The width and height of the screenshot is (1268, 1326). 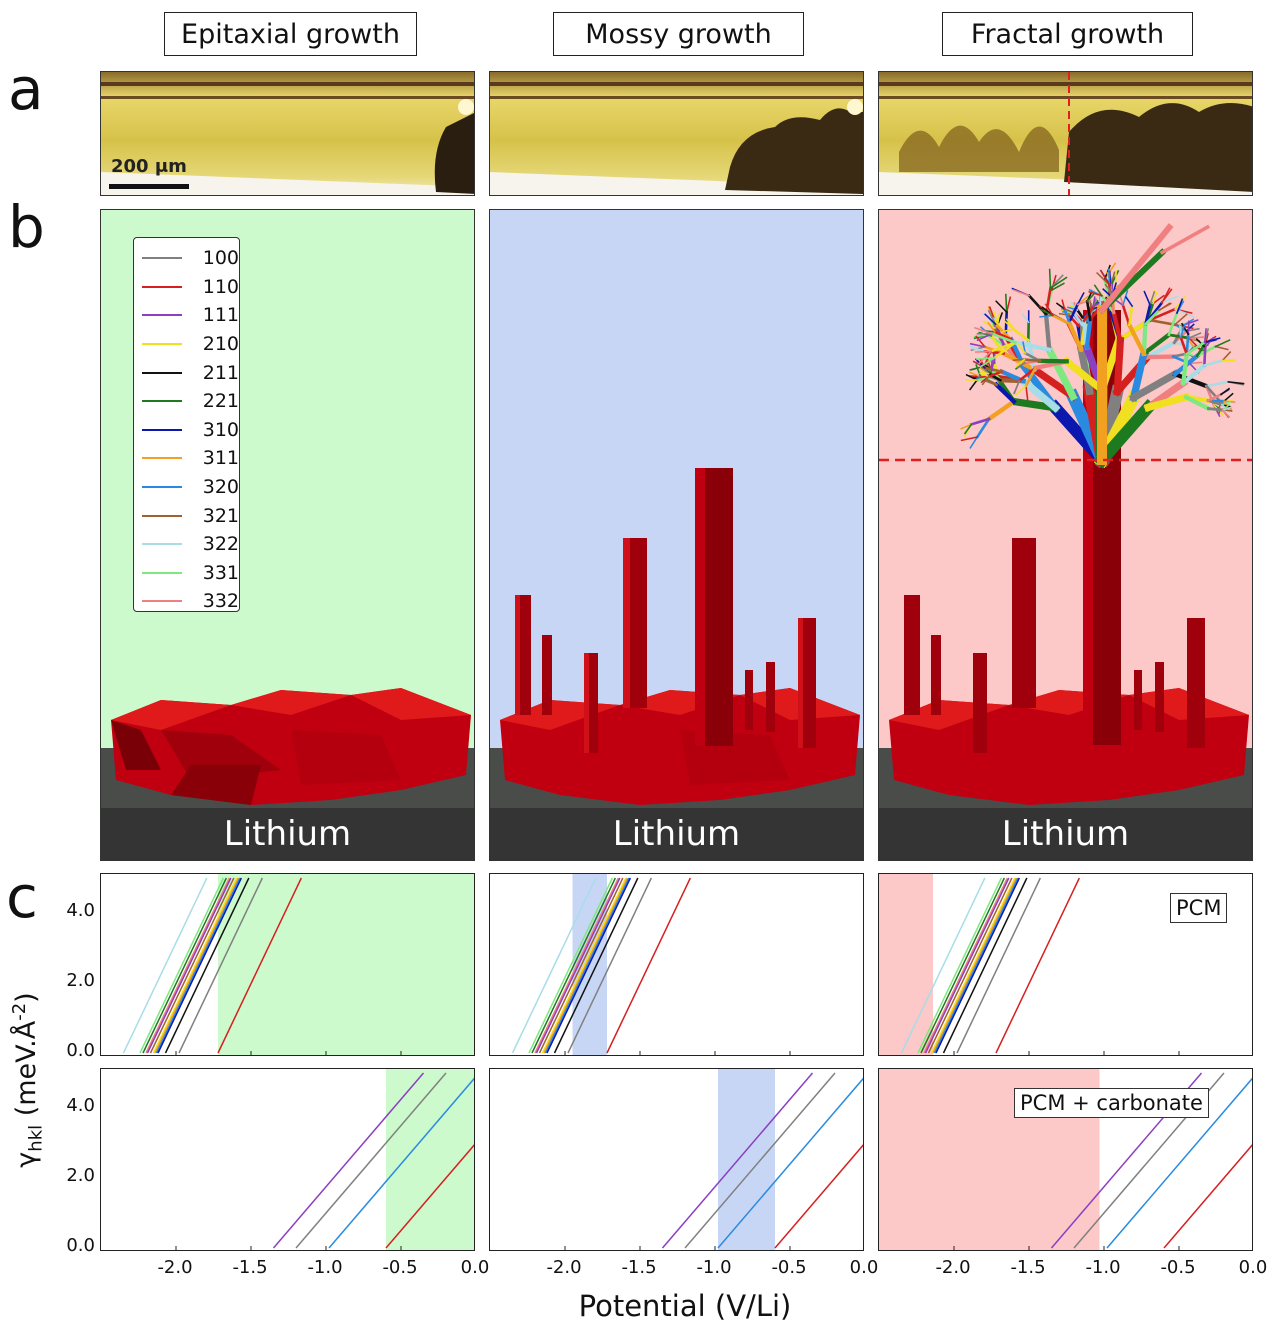 What do you see at coordinates (250, 1267) in the screenshot?
I see `x-tick-label: -1.5` at bounding box center [250, 1267].